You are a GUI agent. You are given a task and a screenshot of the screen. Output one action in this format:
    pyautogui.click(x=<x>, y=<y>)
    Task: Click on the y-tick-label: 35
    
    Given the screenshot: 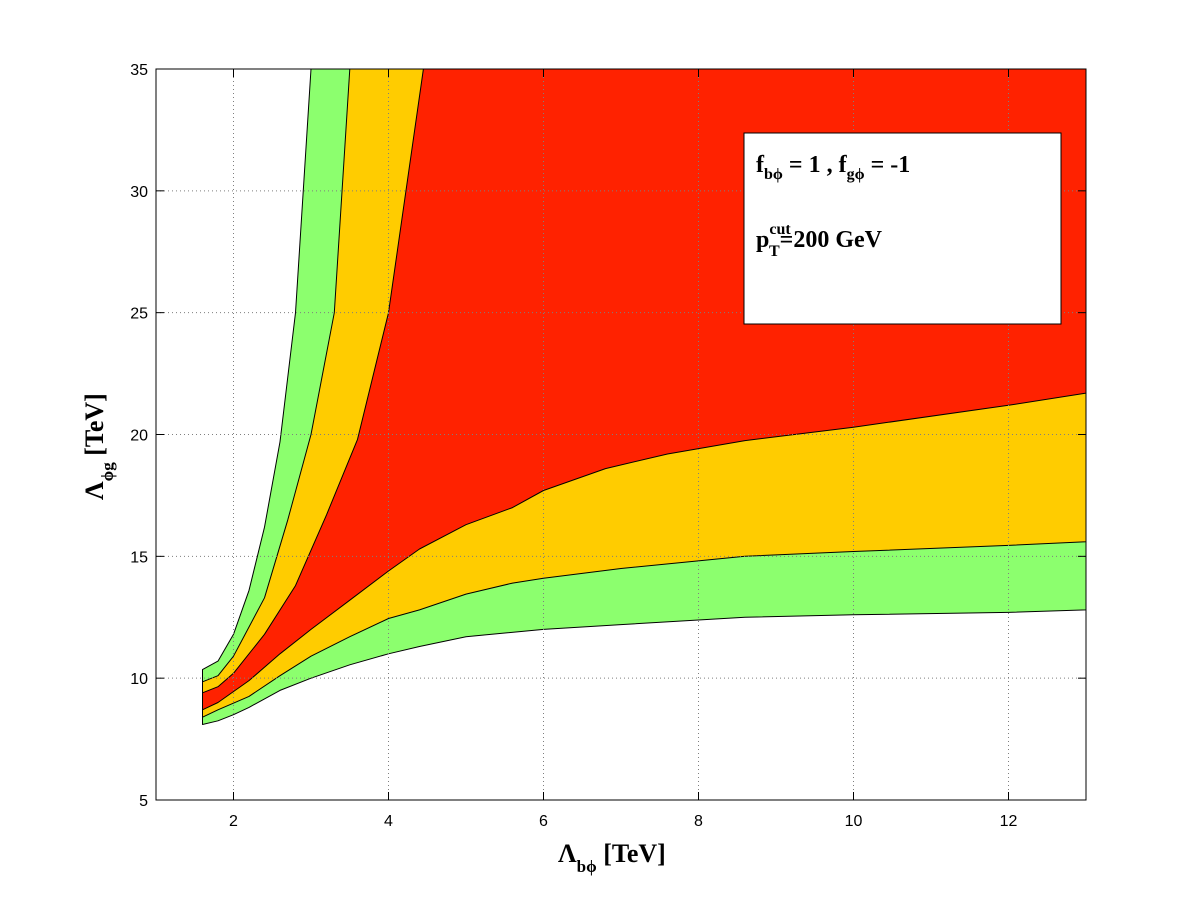 What is the action you would take?
    pyautogui.click(x=139, y=70)
    